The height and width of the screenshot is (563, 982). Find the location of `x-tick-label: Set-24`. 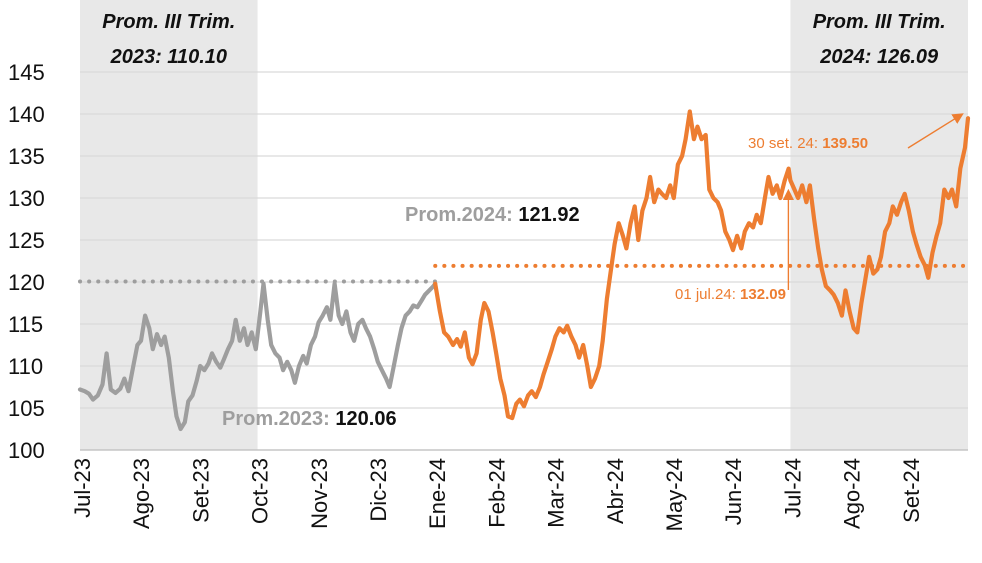

x-tick-label: Set-24 is located at coordinates (911, 490).